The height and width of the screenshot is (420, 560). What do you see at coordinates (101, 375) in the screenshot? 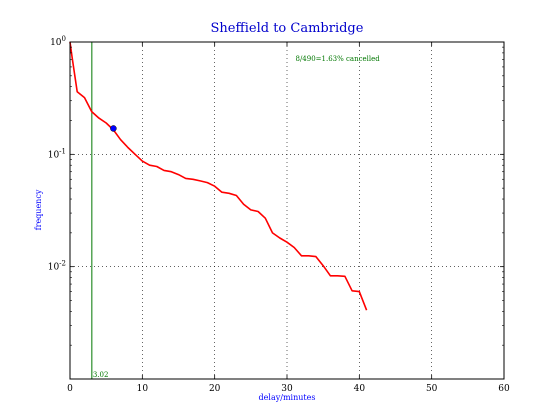
I see `vline-label: 3.02` at bounding box center [101, 375].